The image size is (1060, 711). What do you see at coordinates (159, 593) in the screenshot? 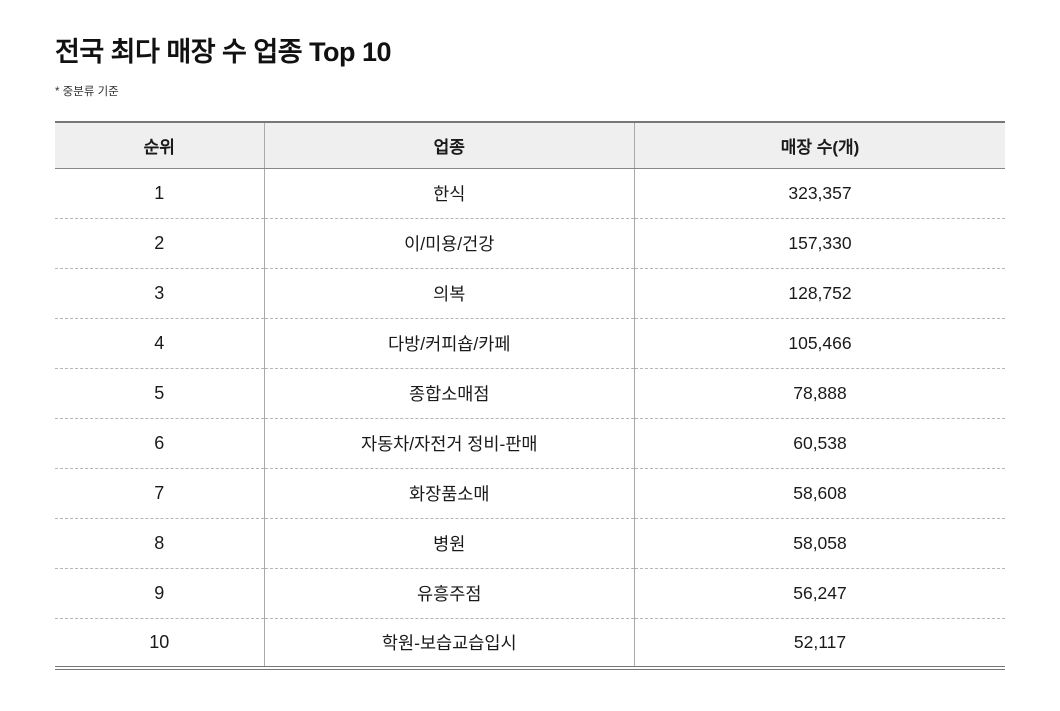
I see `cell-rank: 9` at bounding box center [159, 593].